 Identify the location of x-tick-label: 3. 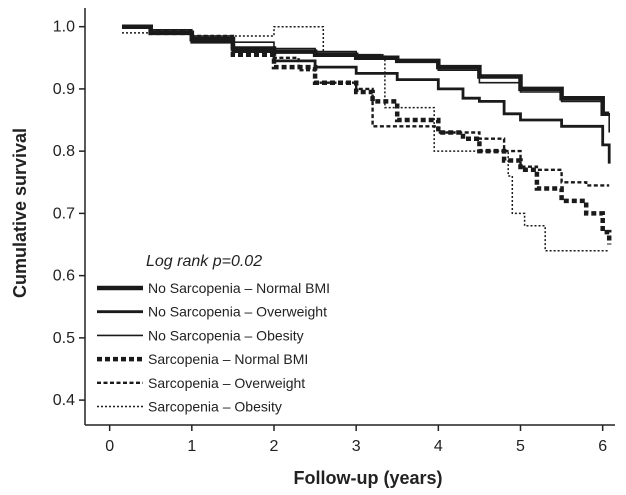
(356, 446).